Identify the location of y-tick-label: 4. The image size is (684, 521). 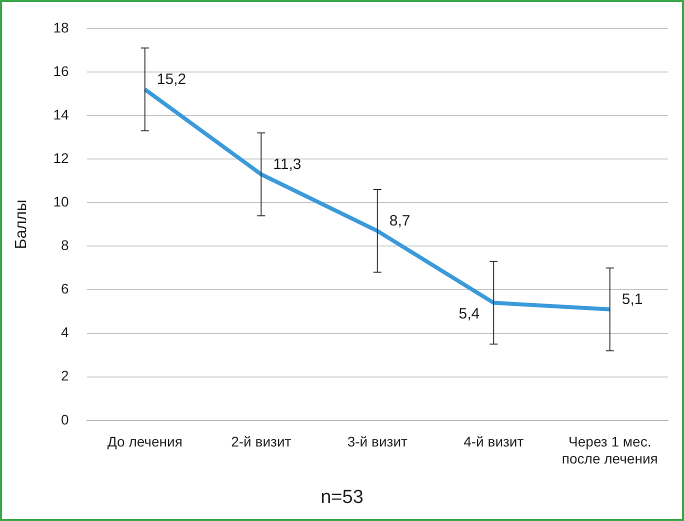
(64, 332).